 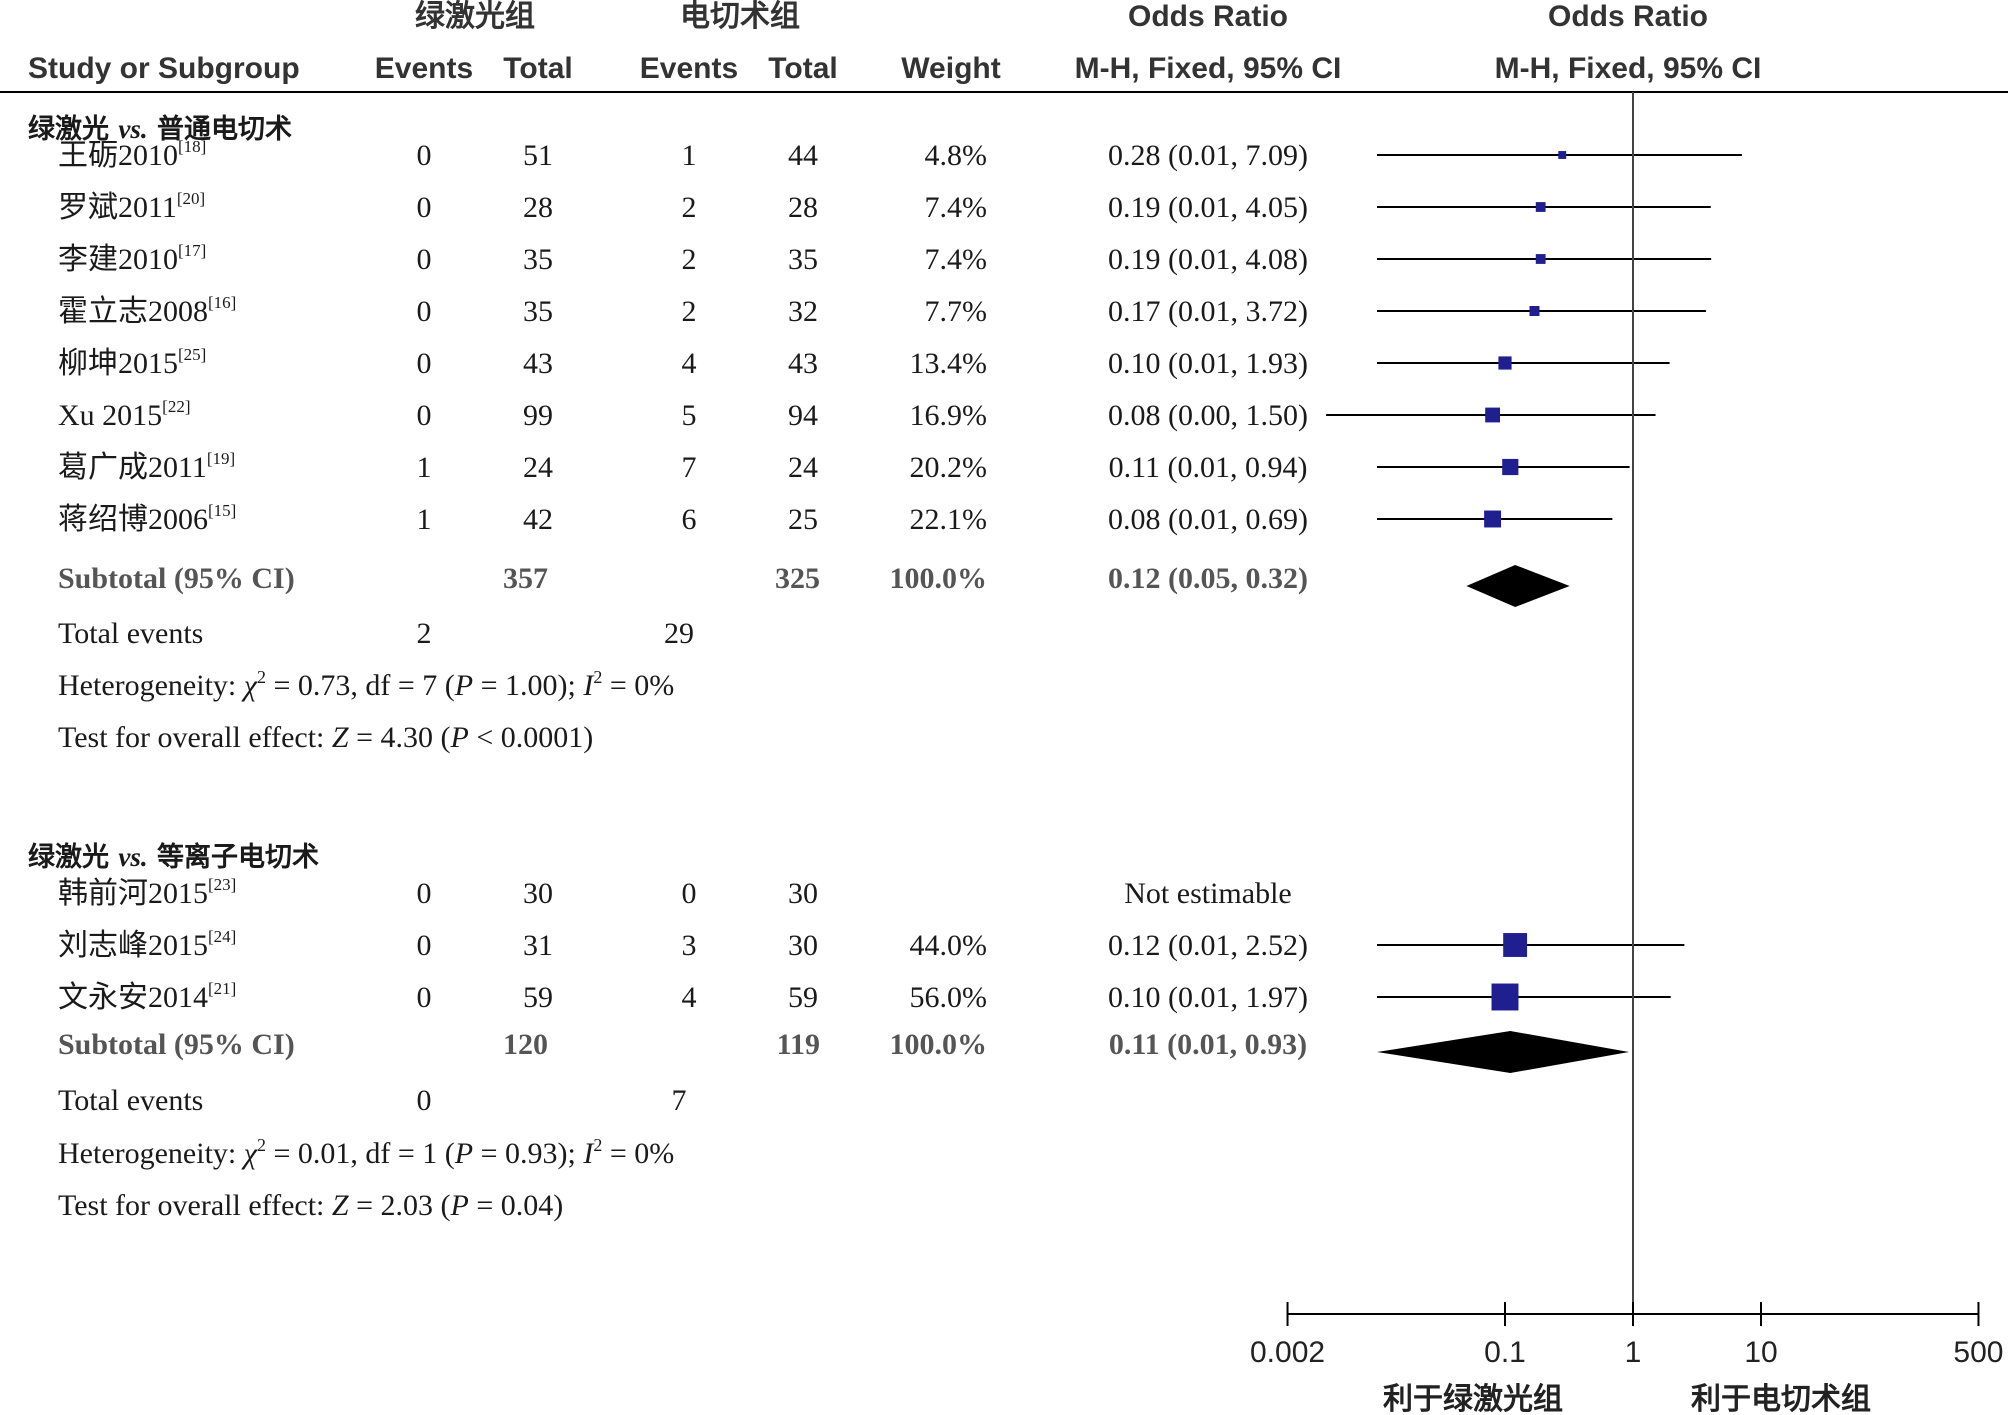 I want to click on exp-total-cell: 30, so click(x=538, y=893).